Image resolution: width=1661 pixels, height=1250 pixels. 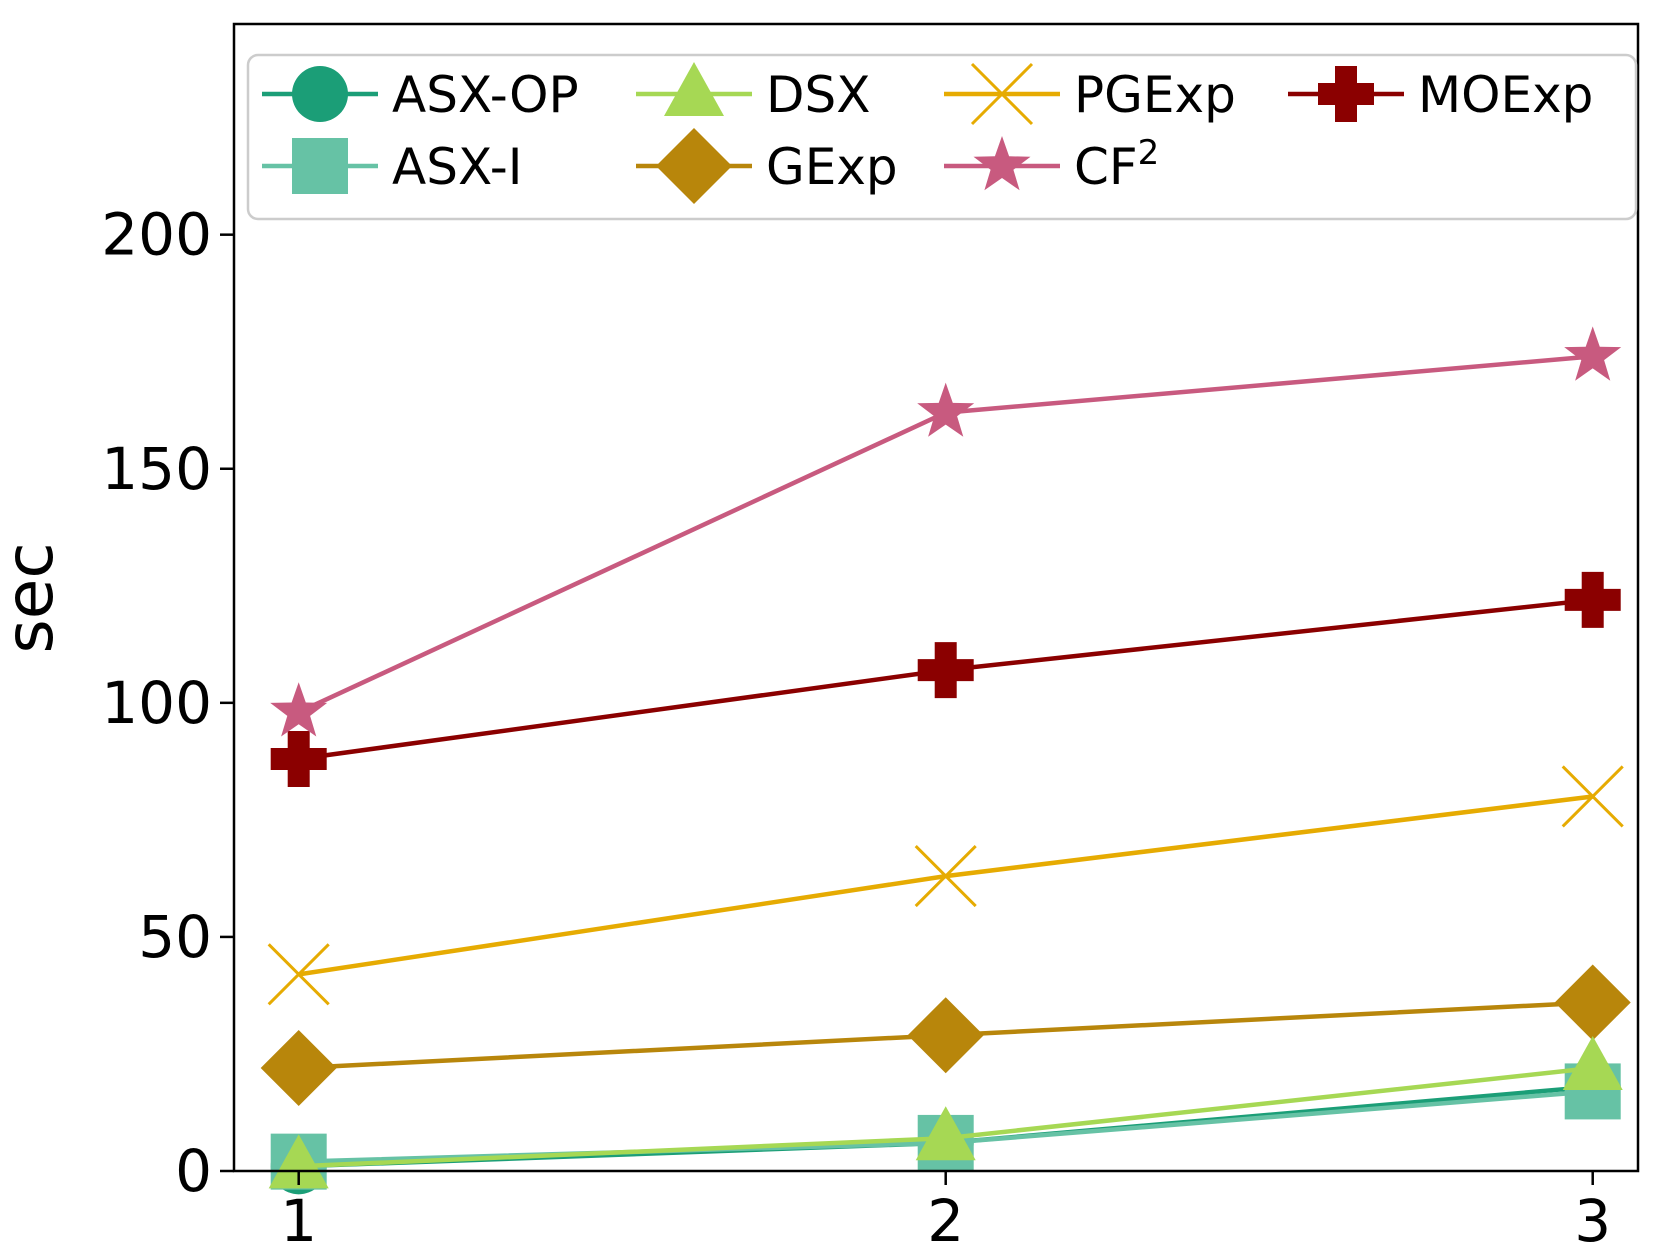 I want to click on legend-marker-moexp, so click(x=1346, y=94).